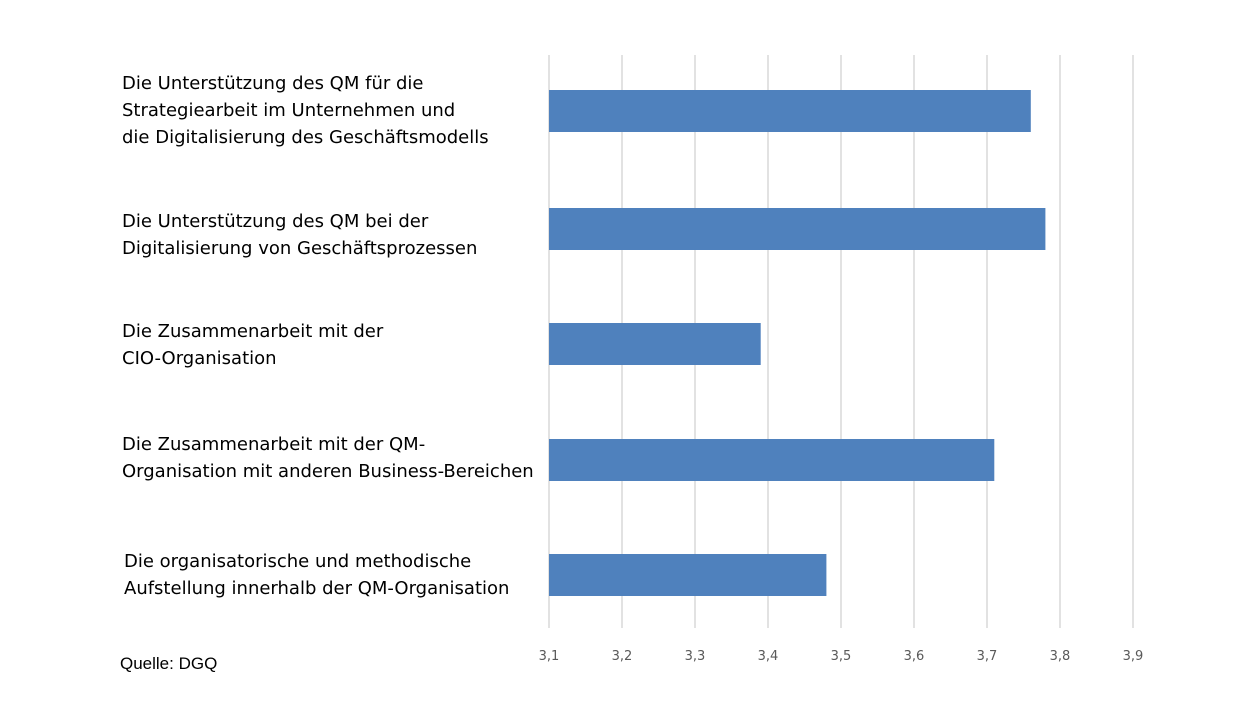 The width and height of the screenshot is (1258, 709). I want to click on x-tick-label: 3,1, so click(549, 656).